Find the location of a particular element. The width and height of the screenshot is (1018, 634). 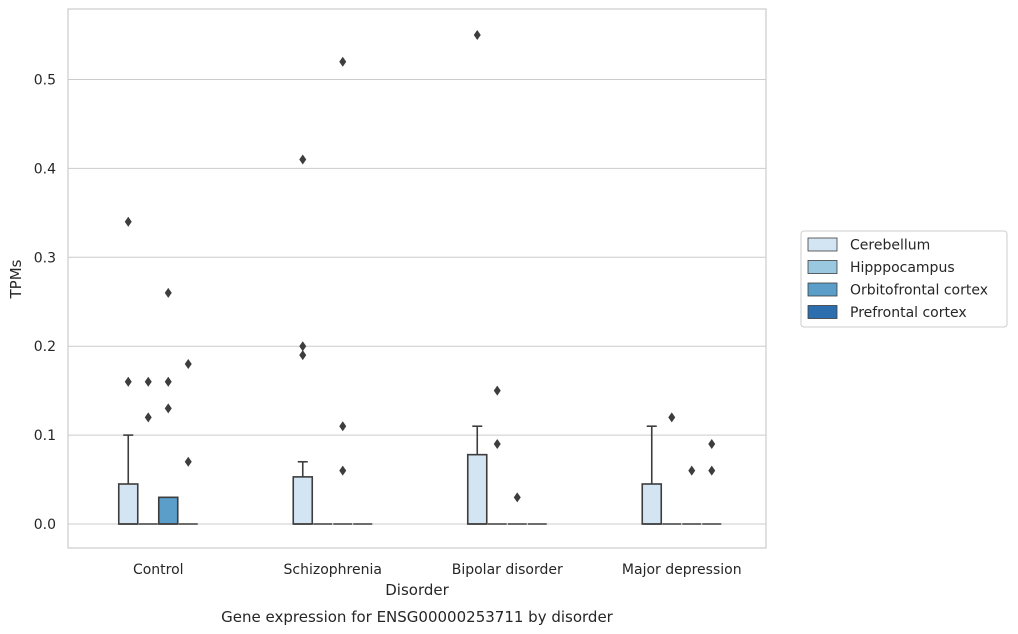

y-tick-label: 0.3 is located at coordinates (45, 258).